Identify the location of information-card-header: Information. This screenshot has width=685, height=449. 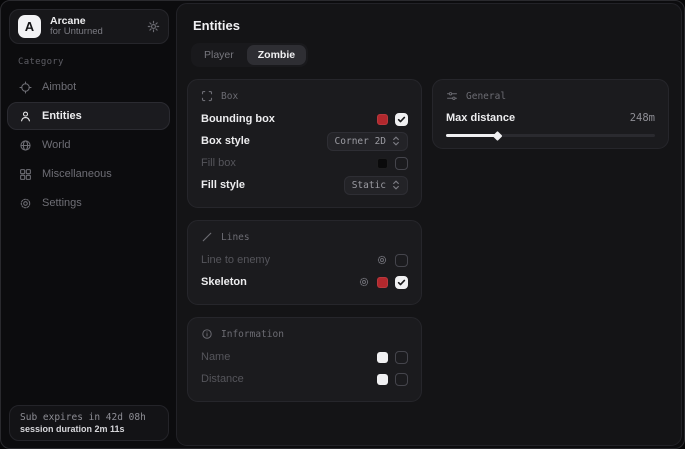
(304, 334).